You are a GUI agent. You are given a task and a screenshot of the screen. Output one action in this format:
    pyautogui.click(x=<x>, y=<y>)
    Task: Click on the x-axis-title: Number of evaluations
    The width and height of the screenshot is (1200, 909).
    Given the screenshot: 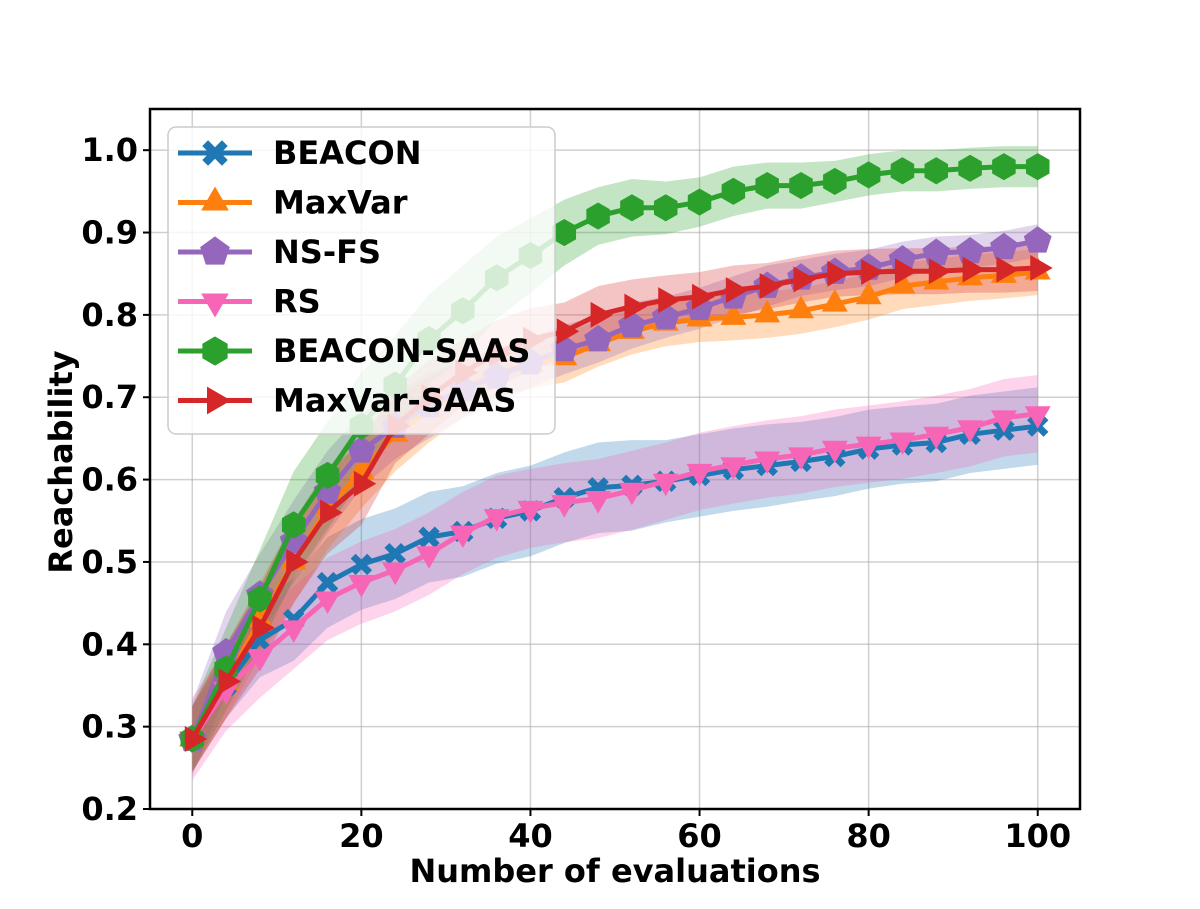 What is the action you would take?
    pyautogui.click(x=614, y=871)
    